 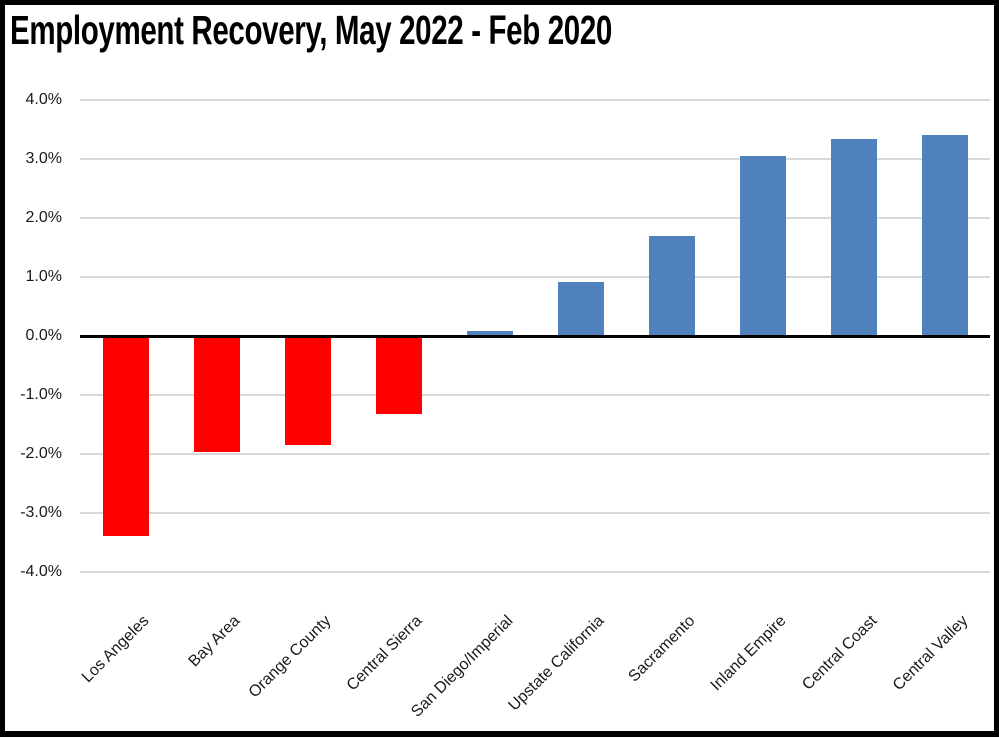 I want to click on bar-central-coast, so click(x=854, y=237).